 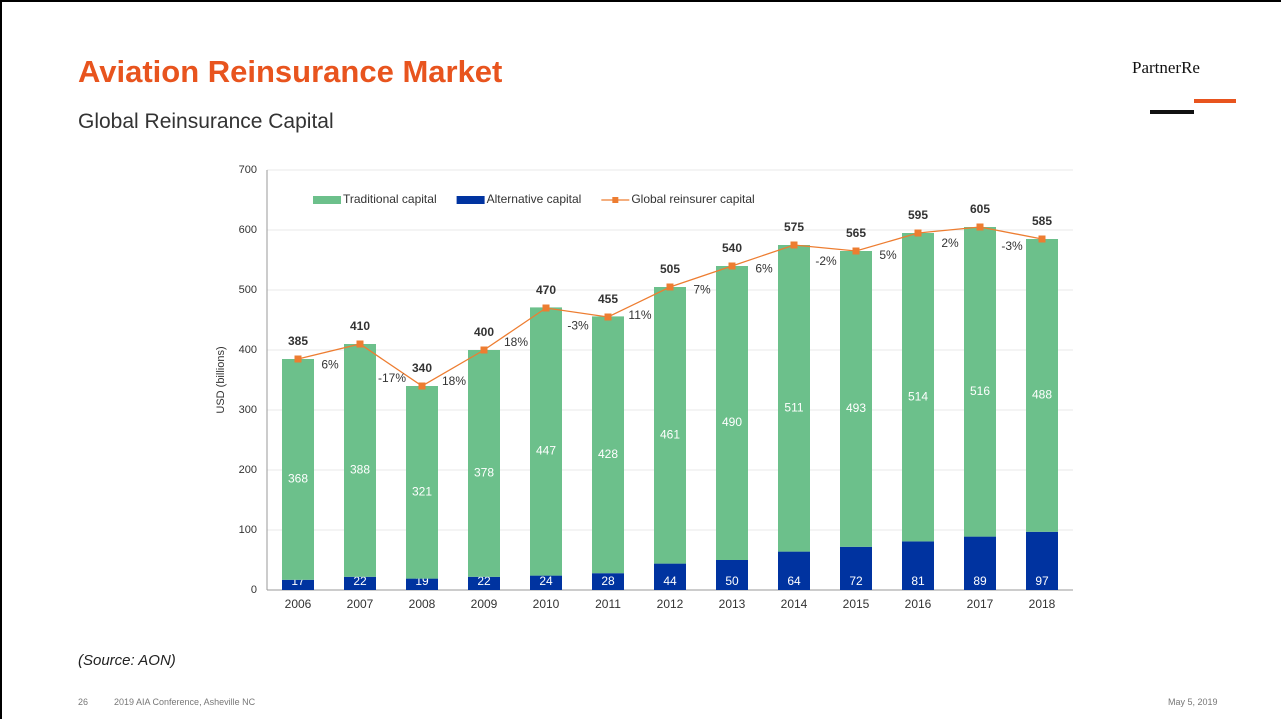 What do you see at coordinates (856, 233) in the screenshot?
I see `total-label: 565` at bounding box center [856, 233].